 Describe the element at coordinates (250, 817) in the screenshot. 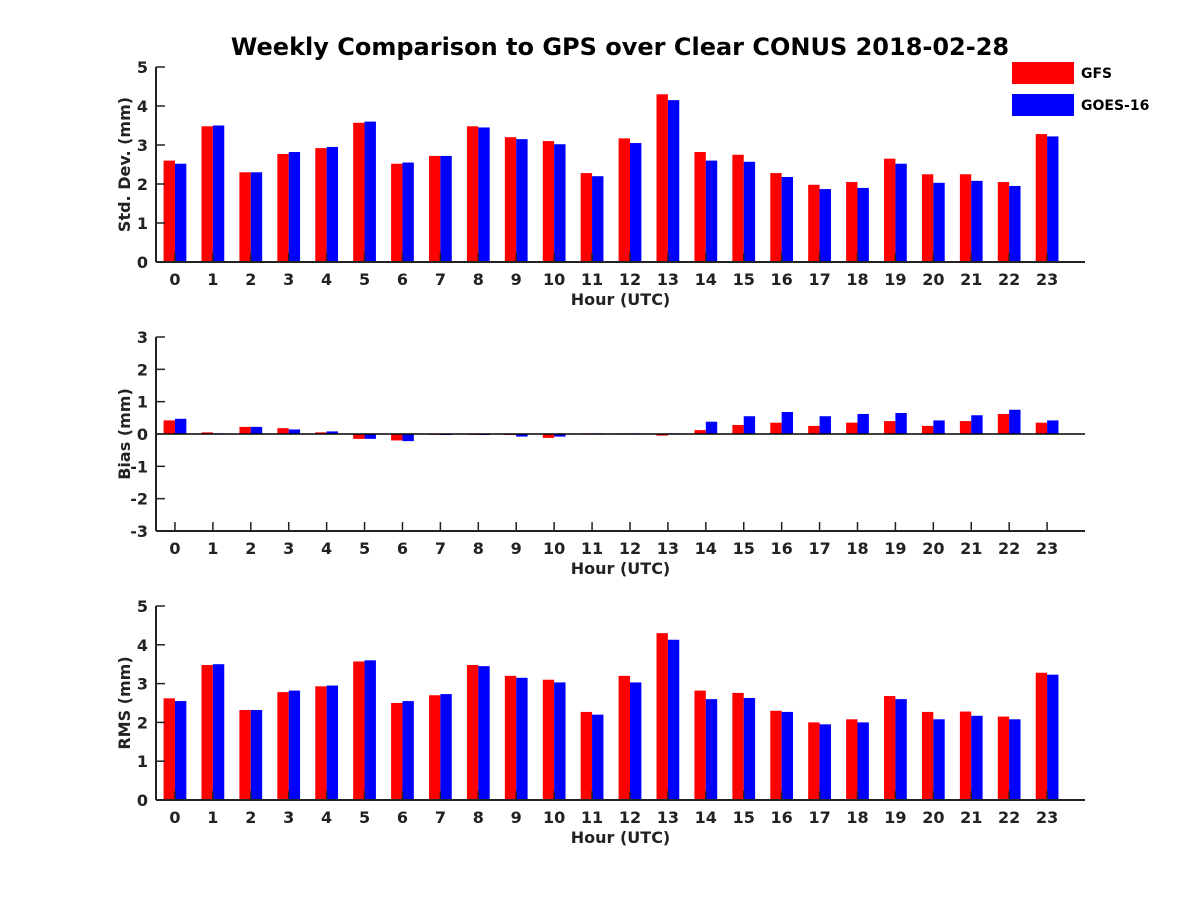

I see `xtick-label-rms-2: 2` at that location.